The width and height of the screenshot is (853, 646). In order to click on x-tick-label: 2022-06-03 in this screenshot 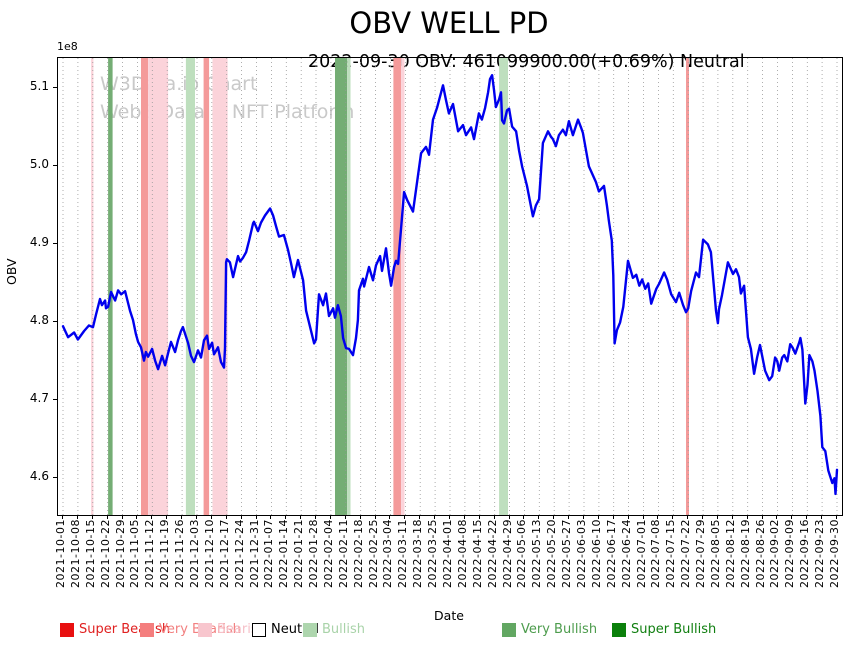, I will do `click(581, 553)`.